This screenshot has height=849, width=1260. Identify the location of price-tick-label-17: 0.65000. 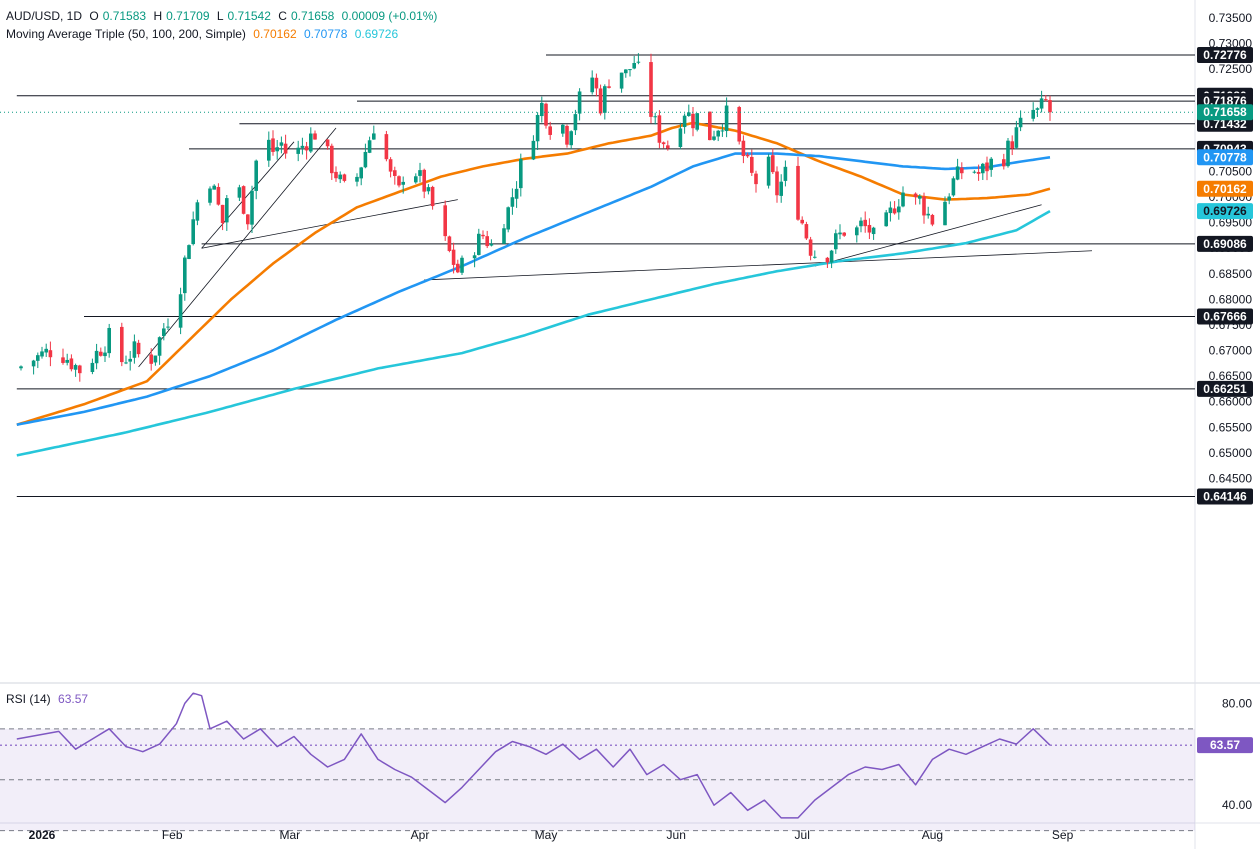
(1231, 453).